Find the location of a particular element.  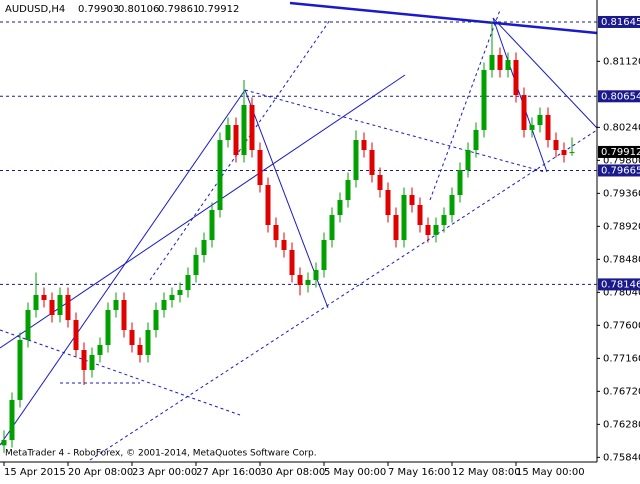

level-label: 0.80654 is located at coordinates (620, 96).